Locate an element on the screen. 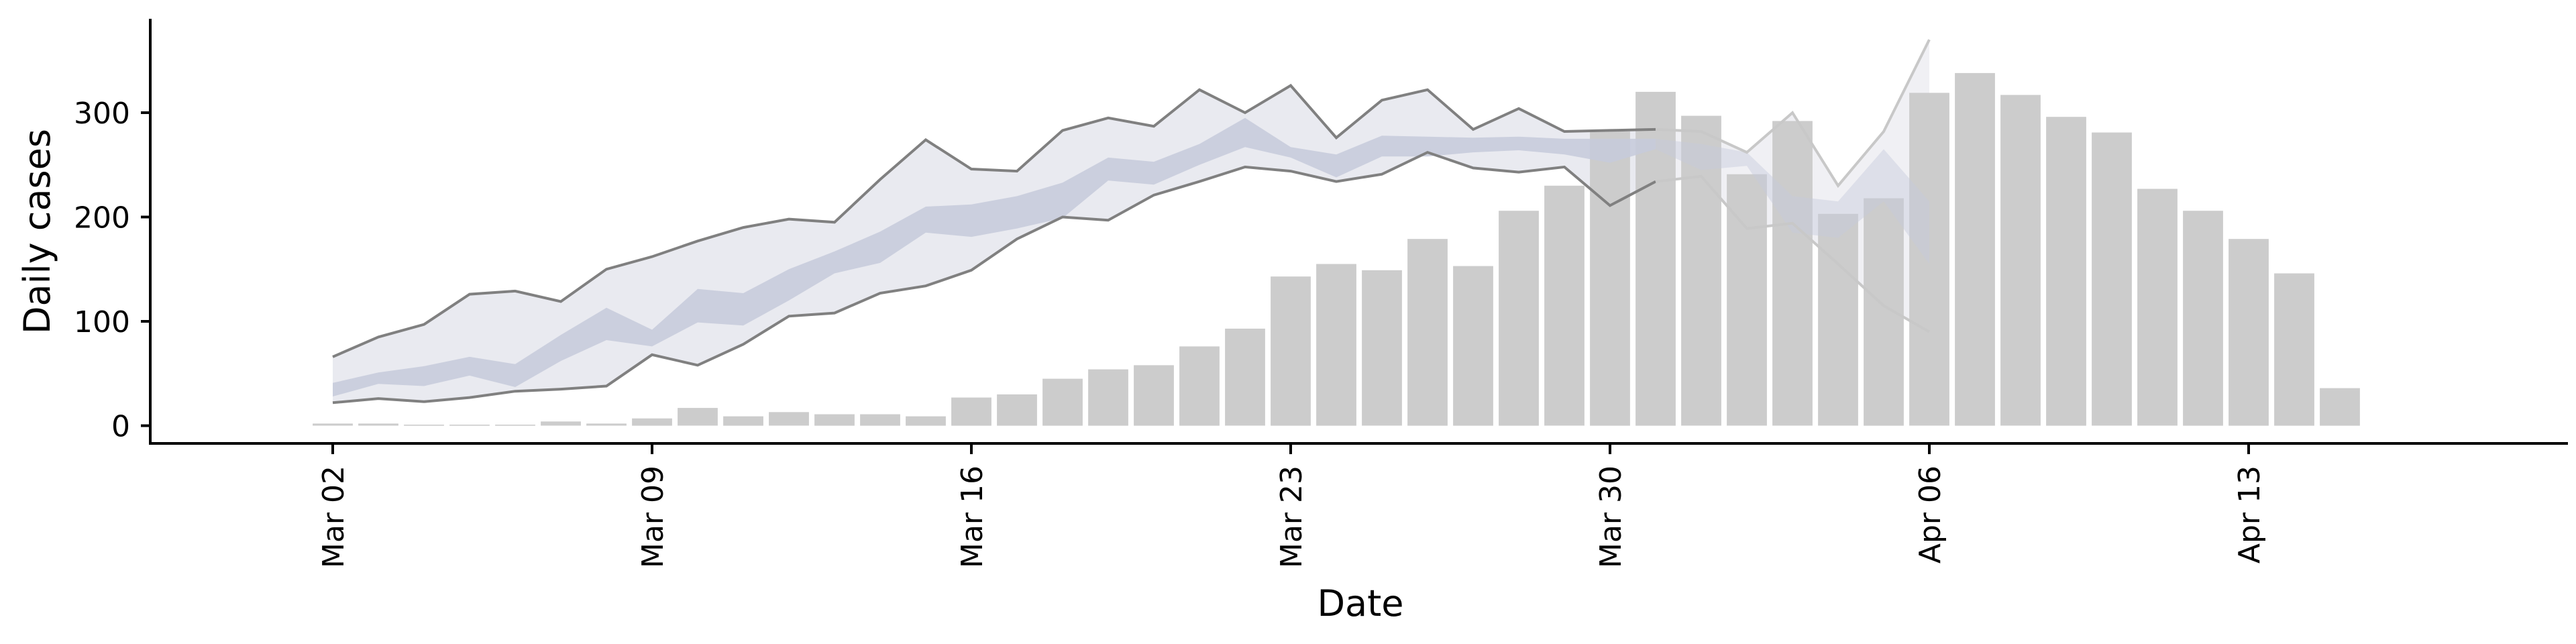 This screenshot has width=2576, height=644. x-axis-title: Date is located at coordinates (1360, 603).